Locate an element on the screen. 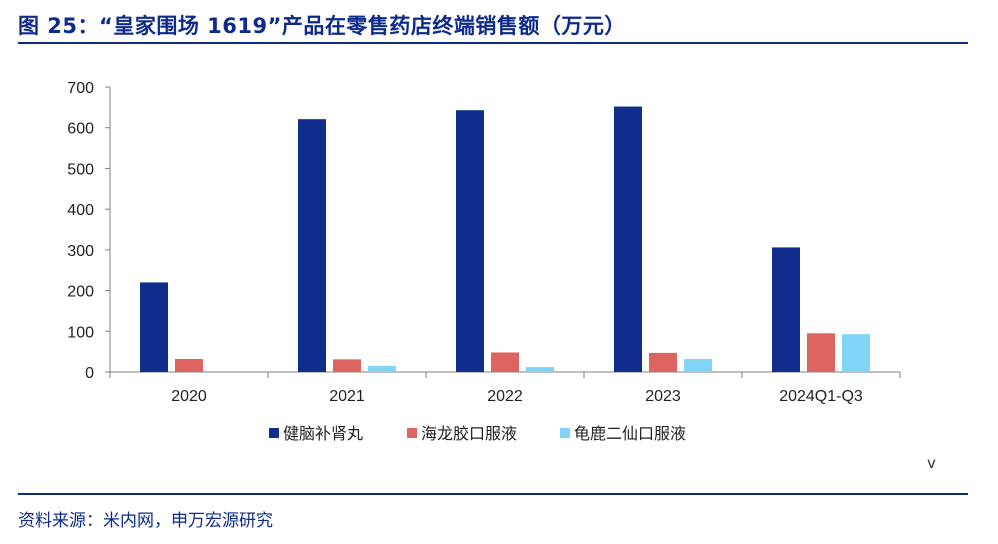 The image size is (998, 544). stray-mark: v is located at coordinates (931, 463).